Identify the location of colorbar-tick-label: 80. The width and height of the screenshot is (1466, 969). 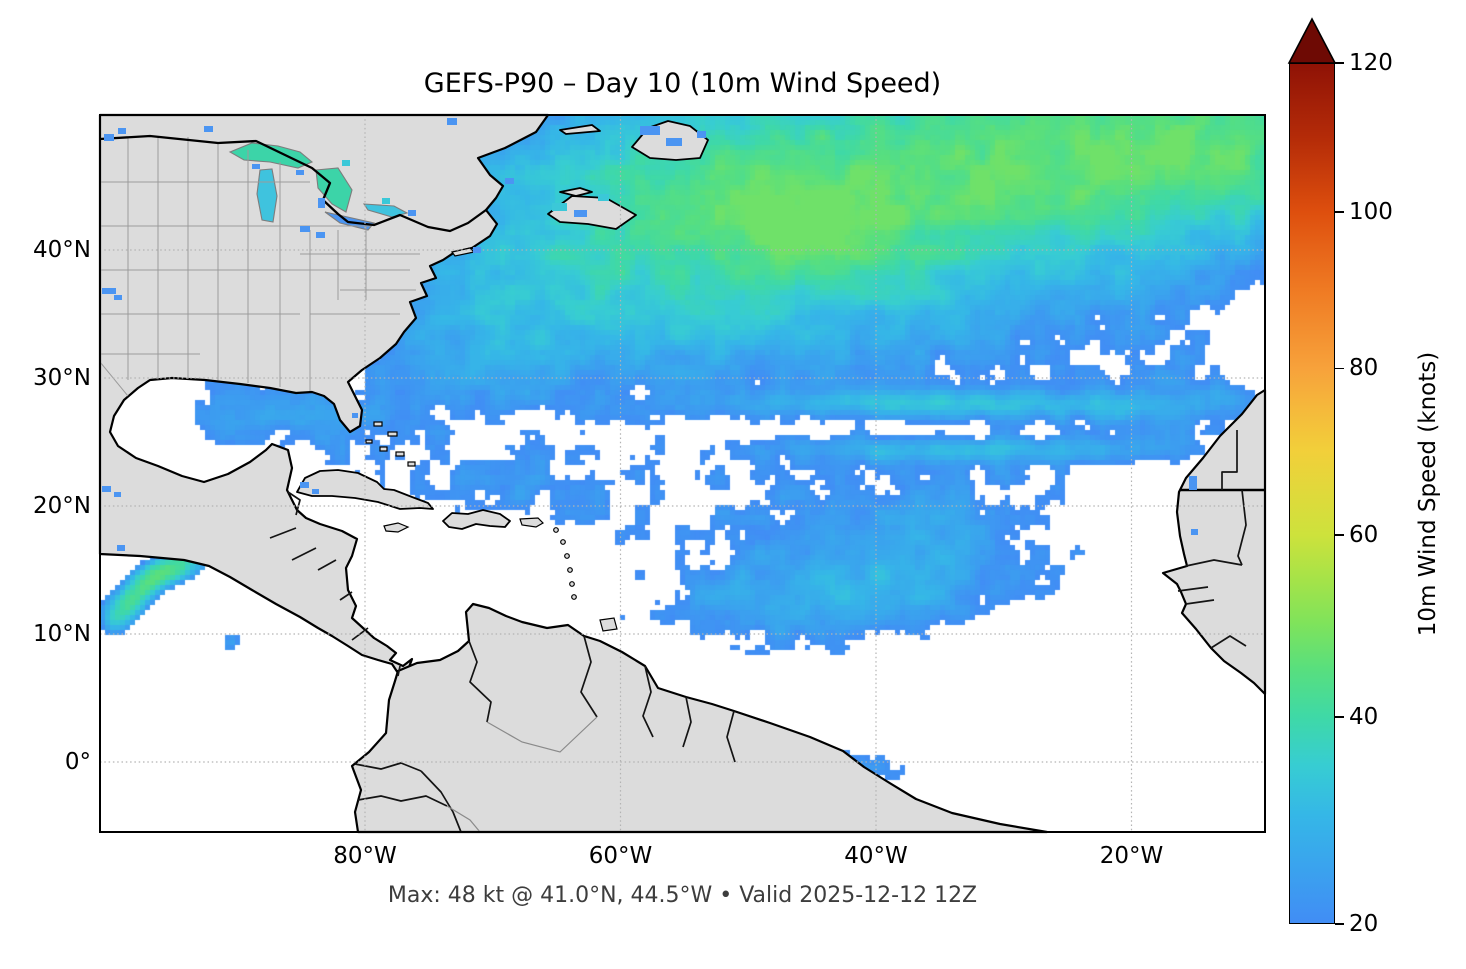
(1364, 368).